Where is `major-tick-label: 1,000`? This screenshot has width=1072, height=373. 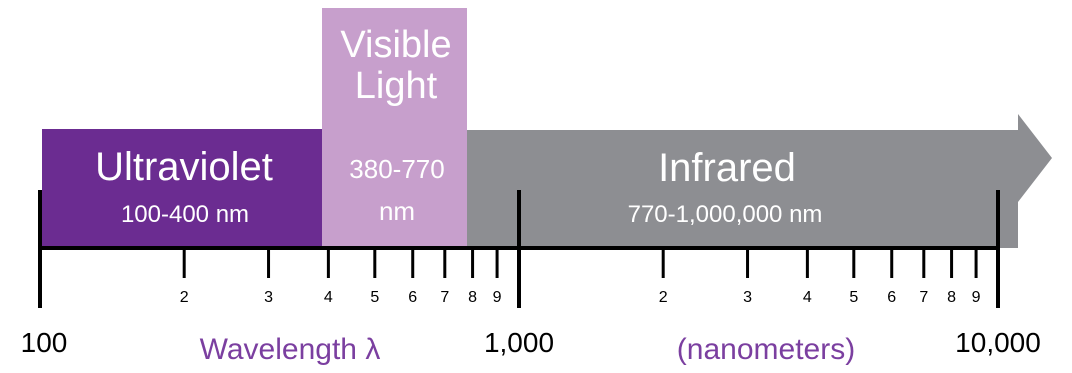
major-tick-label: 1,000 is located at coordinates (519, 342).